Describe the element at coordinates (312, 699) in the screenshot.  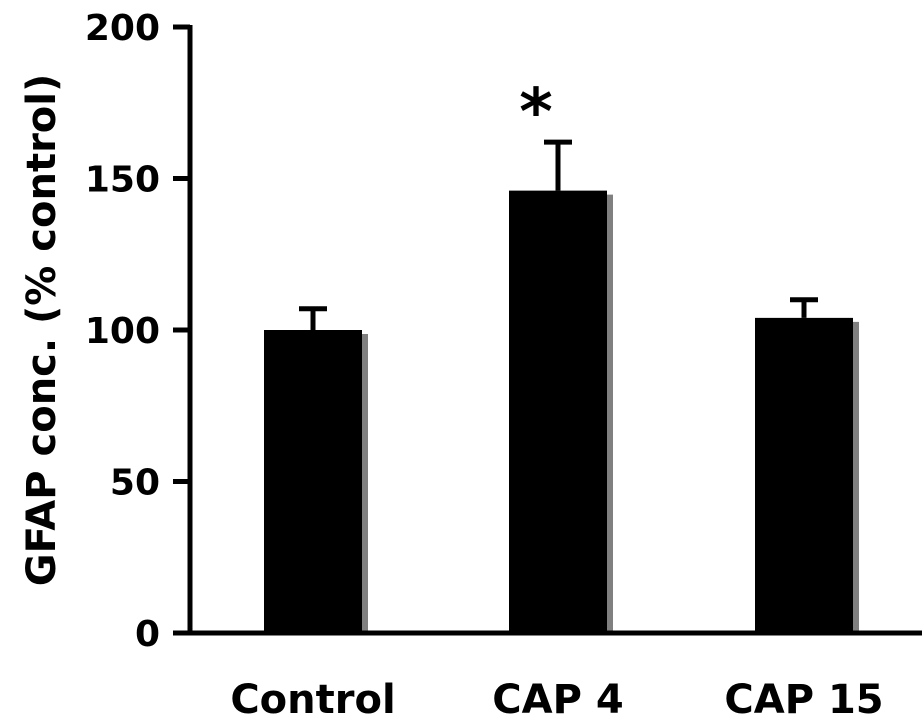
I see `x-category-label-control: Control` at that location.